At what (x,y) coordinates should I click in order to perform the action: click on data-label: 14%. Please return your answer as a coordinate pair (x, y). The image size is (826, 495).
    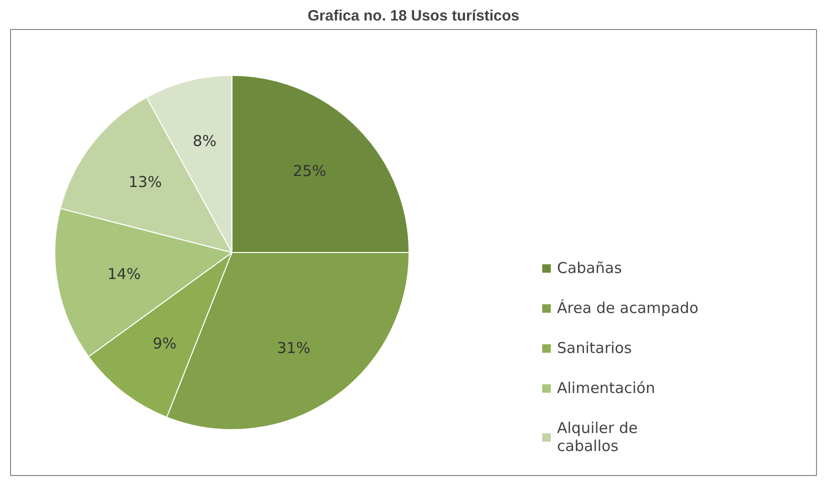
    Looking at the image, I should click on (124, 274).